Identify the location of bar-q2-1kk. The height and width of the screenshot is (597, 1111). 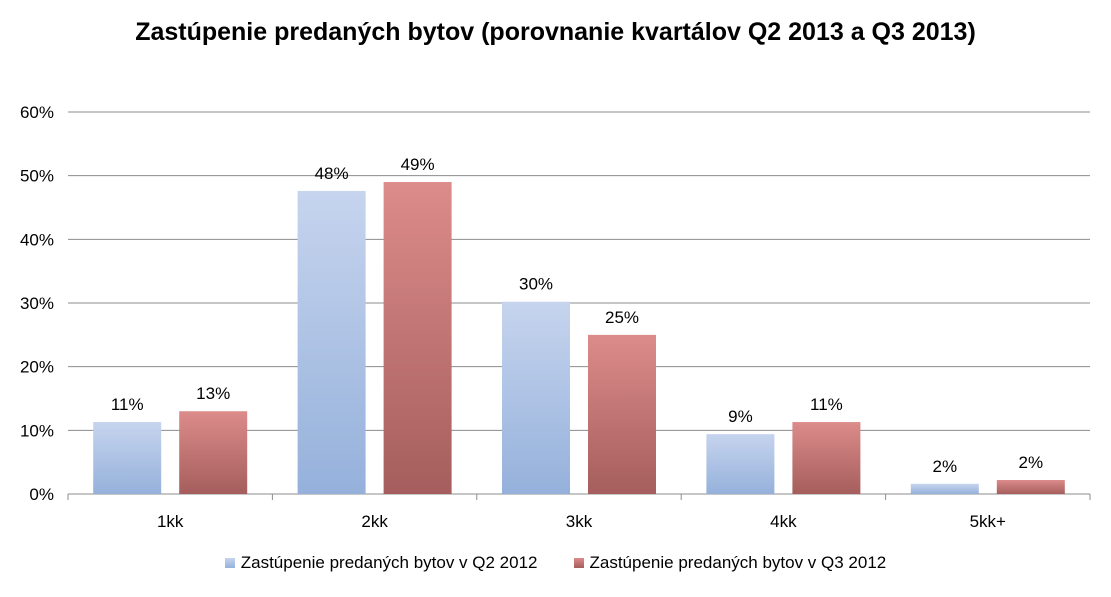
(127, 458).